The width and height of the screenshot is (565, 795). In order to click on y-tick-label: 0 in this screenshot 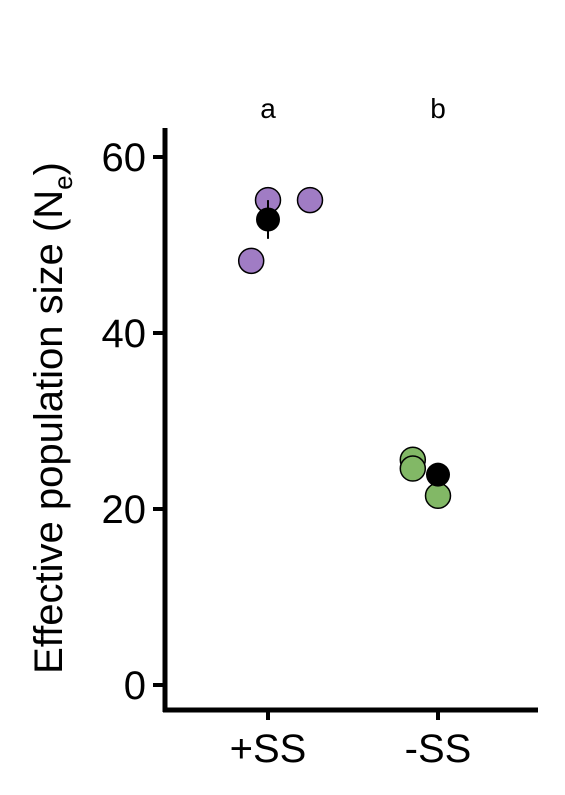, I will do `click(135, 686)`.